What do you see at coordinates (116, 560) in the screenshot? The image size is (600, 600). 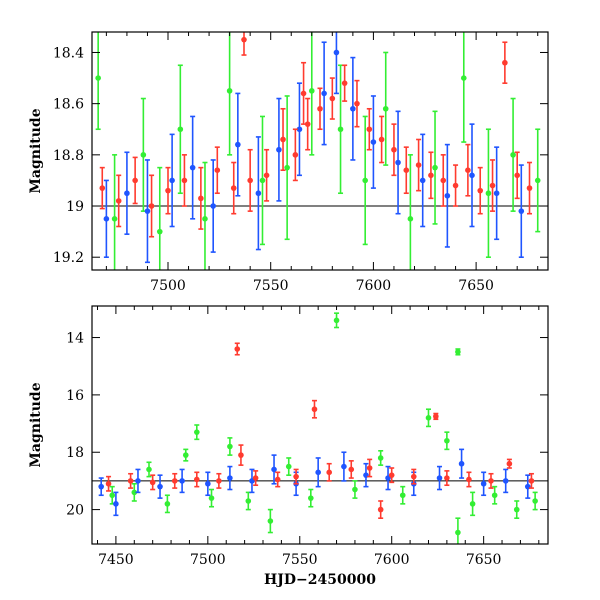 I see `x-tick-label: 7450` at bounding box center [116, 560].